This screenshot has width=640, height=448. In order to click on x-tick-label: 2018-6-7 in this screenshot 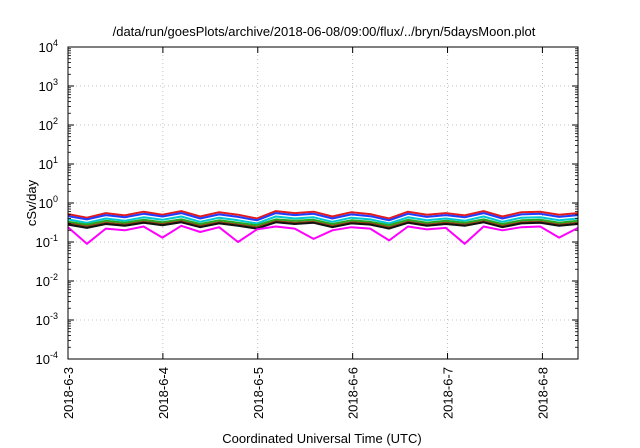, I will do `click(448, 393)`.